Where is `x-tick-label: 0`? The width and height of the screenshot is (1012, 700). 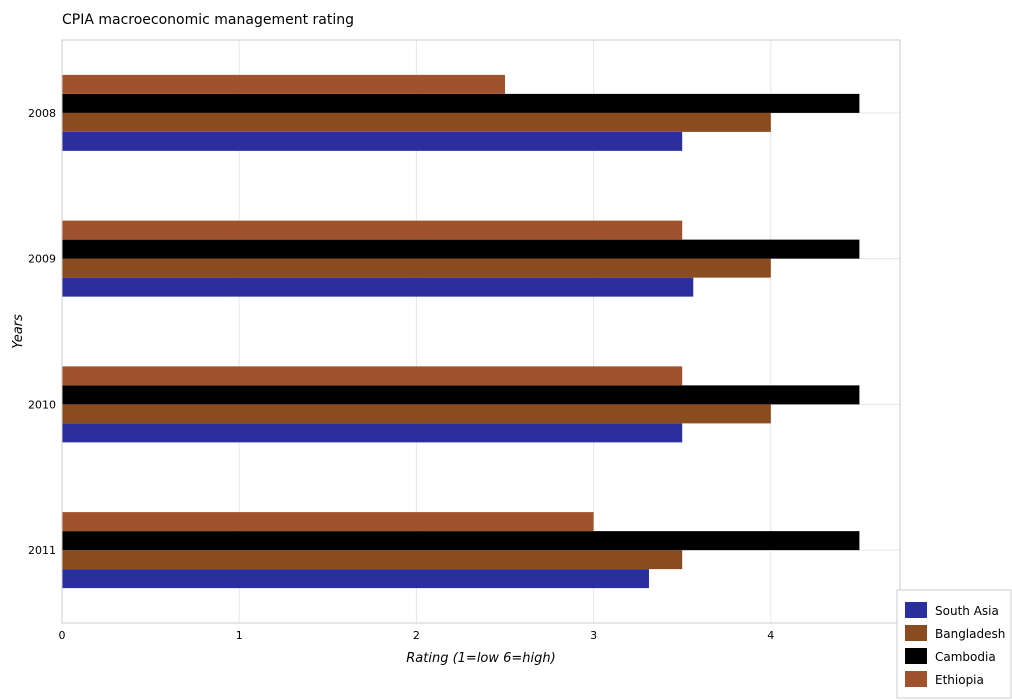 x-tick-label: 0 is located at coordinates (62, 635).